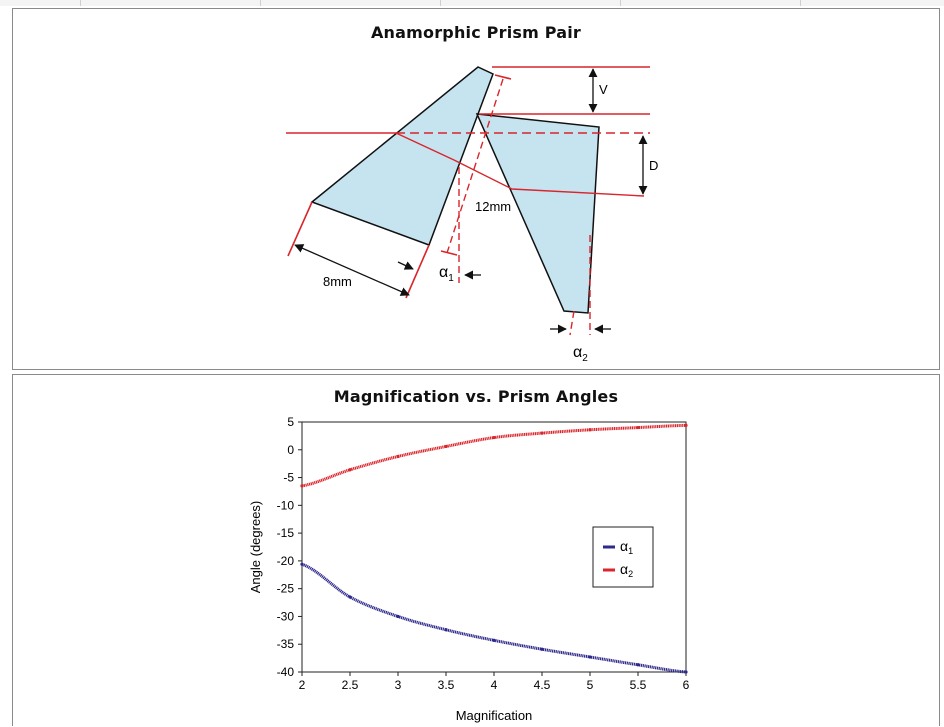 The image size is (944, 727). I want to click on x-tick-label: 2, so click(302, 685).